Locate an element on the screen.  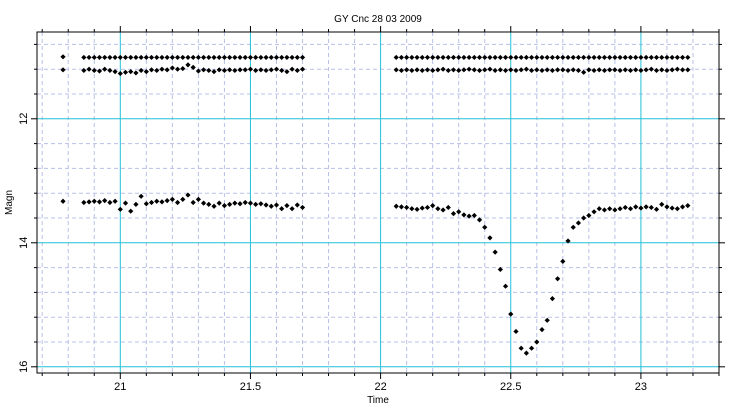
y-tick-label: 14 is located at coordinates (24, 243).